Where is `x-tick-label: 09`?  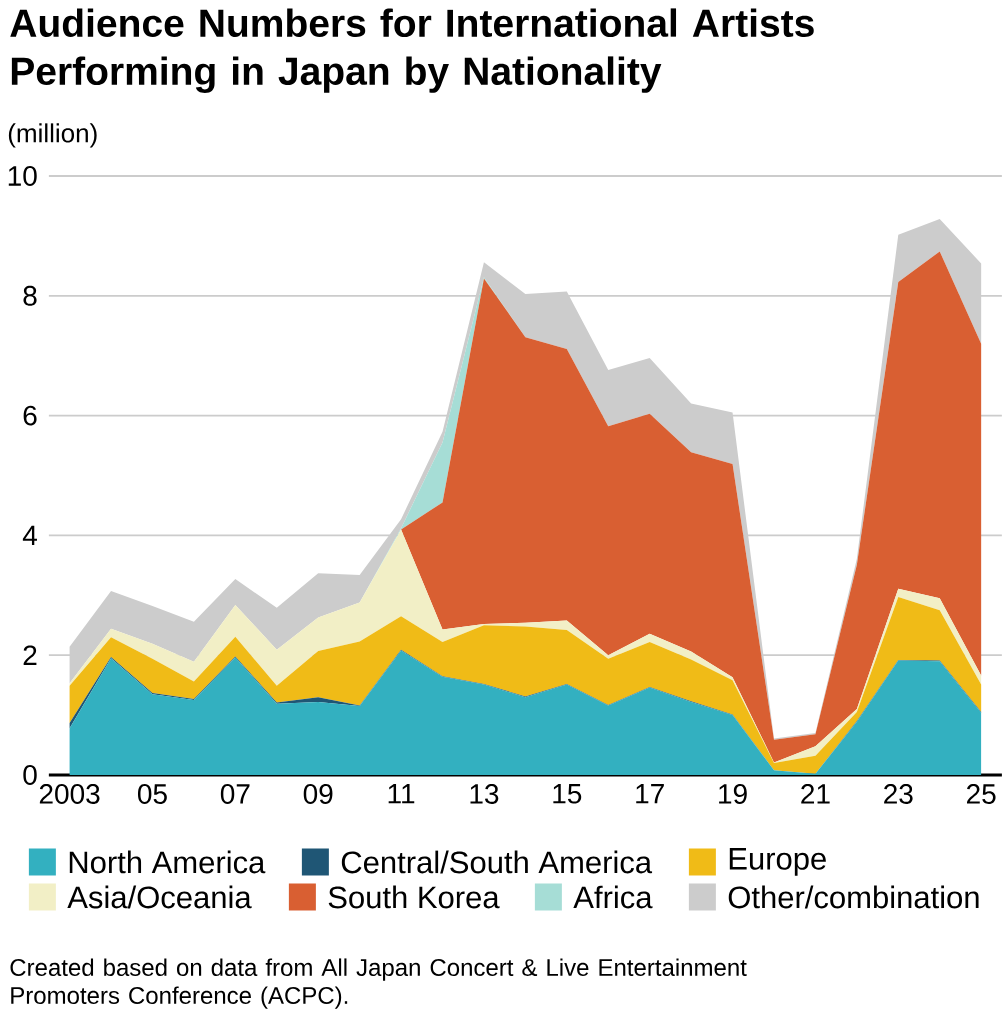 x-tick-label: 09 is located at coordinates (318, 794).